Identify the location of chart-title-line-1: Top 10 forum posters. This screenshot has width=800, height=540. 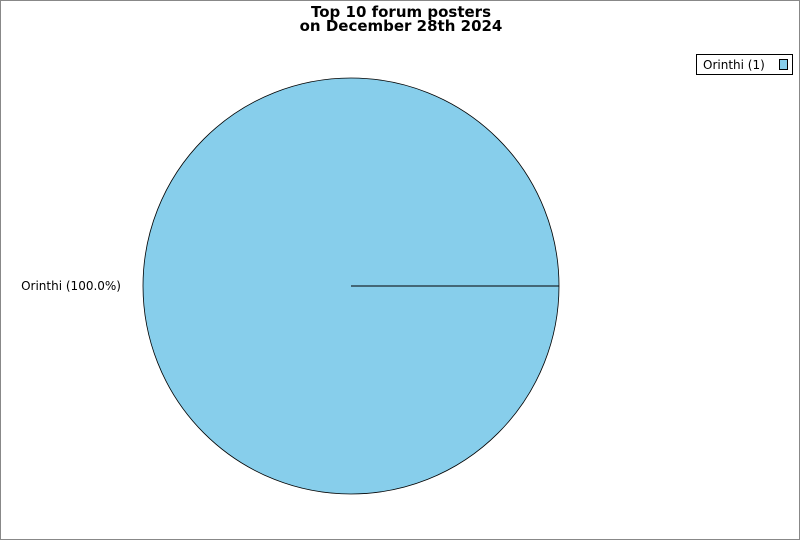
(401, 12).